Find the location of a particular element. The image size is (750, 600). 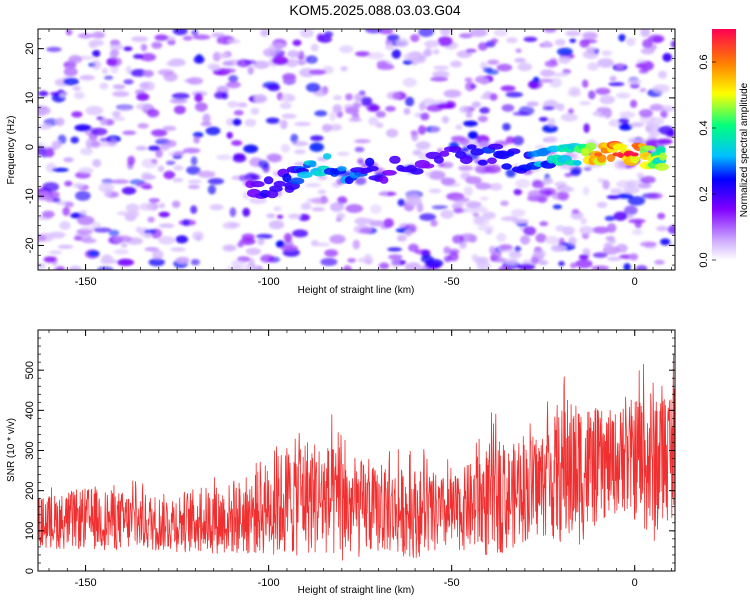

snr-y-axis-label: SNR (10 * v/v) is located at coordinates (11, 450).